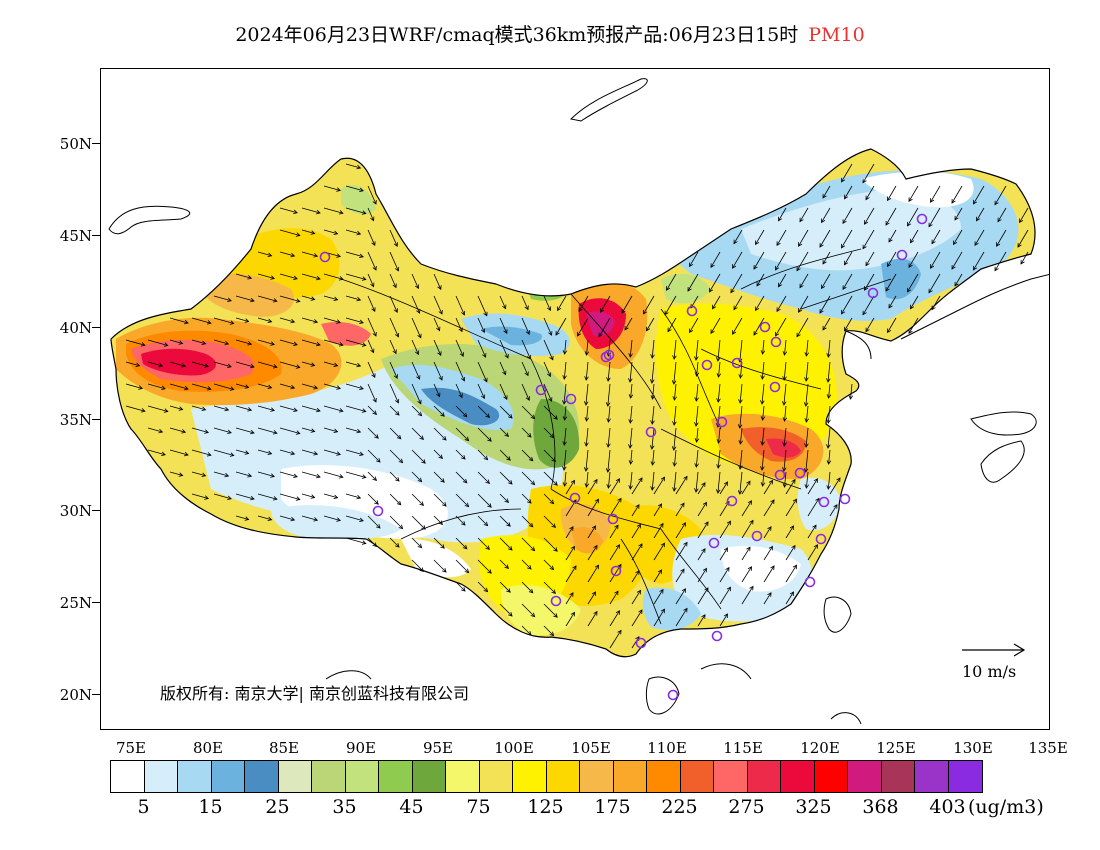  I want to click on colorbar-label: 45, so click(411, 807).